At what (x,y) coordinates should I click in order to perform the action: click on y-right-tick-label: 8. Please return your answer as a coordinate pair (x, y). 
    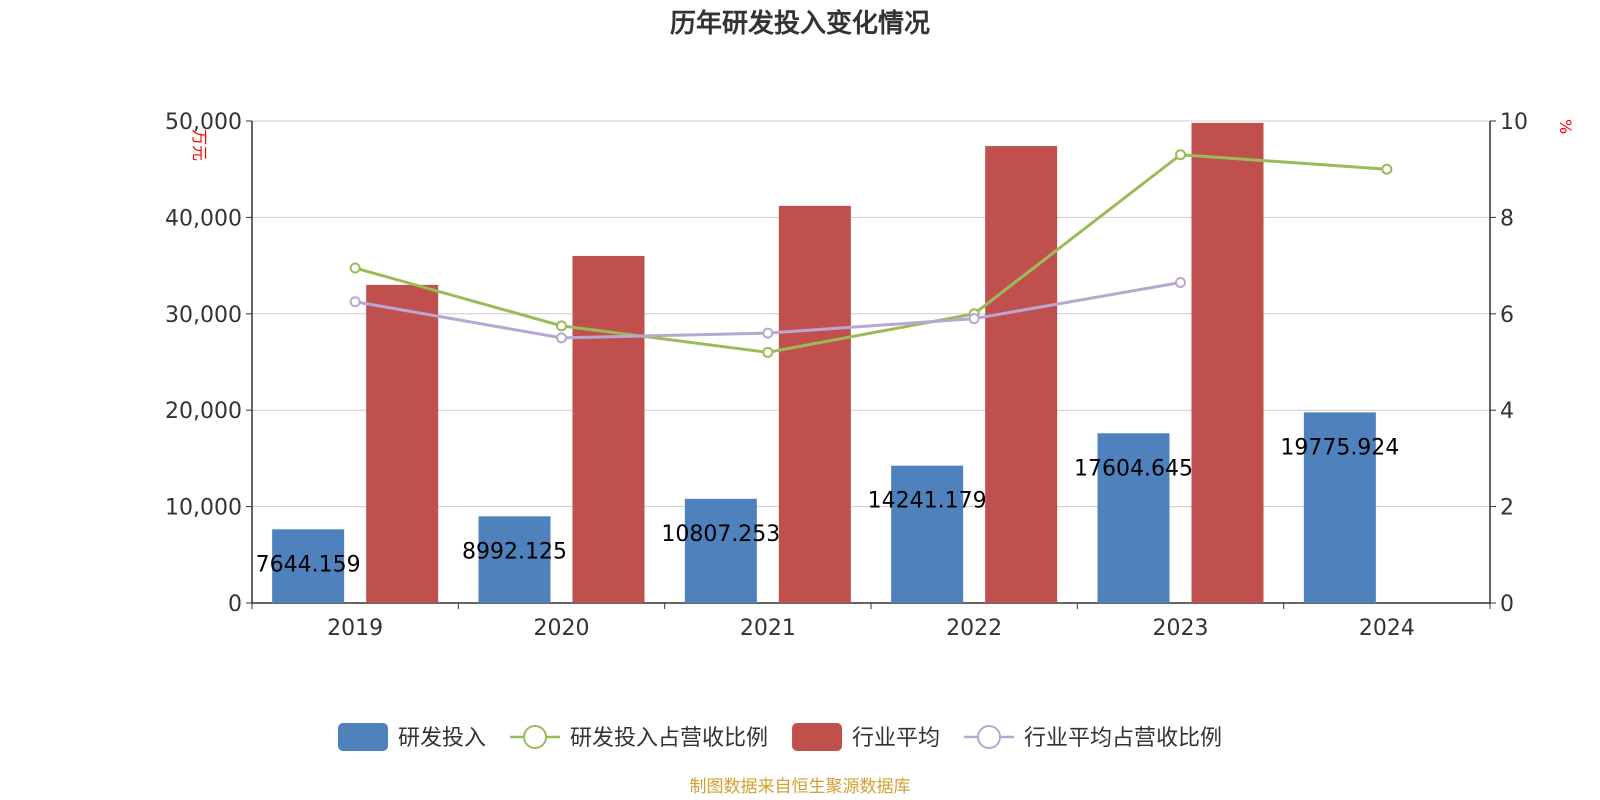
    Looking at the image, I should click on (1507, 218).